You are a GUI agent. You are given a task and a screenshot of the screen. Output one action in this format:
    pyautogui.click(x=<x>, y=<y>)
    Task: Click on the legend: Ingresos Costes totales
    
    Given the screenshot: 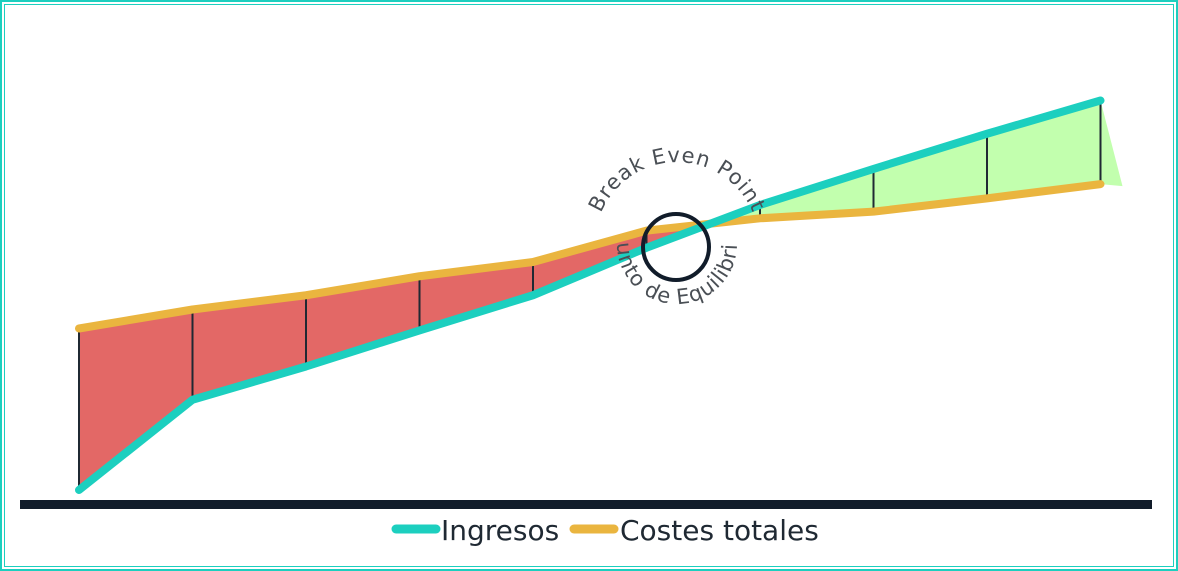 What is the action you would take?
    pyautogui.click(x=605, y=530)
    